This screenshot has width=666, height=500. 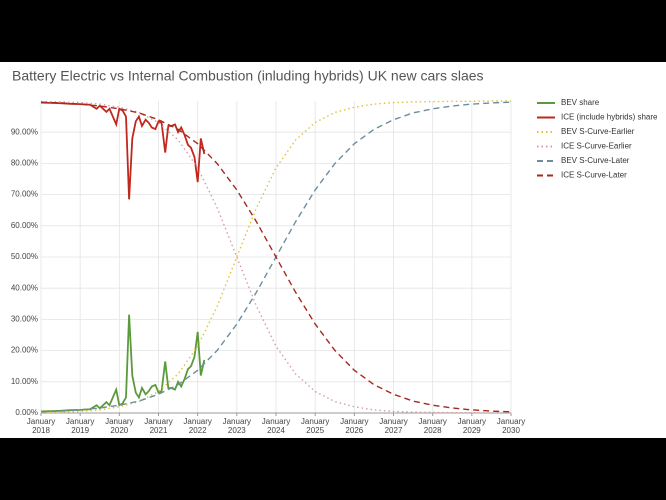 I want to click on y-tick-label: 60.00%, so click(x=24, y=225).